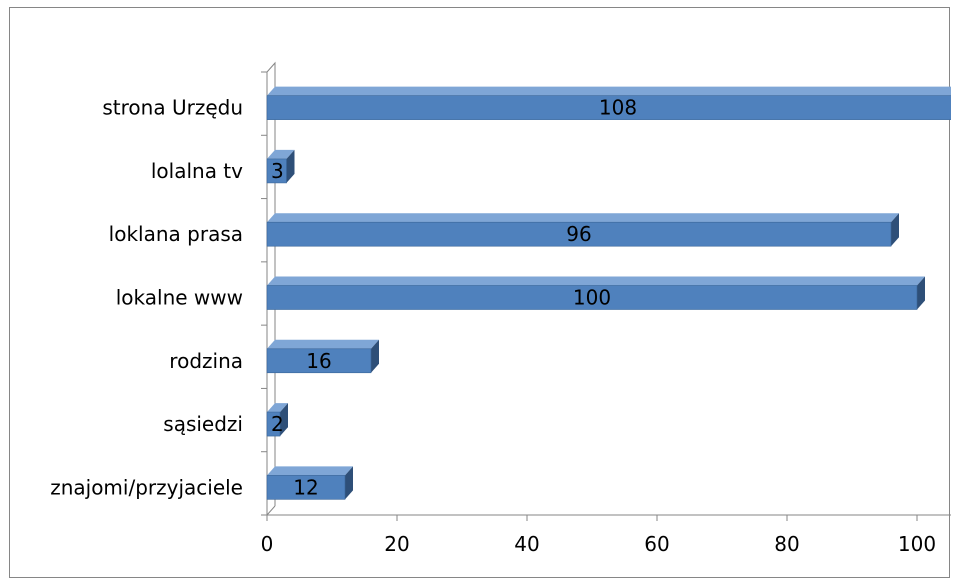 The height and width of the screenshot is (580, 954). What do you see at coordinates (271, 510) in the screenshot?
I see `axis-depth-line` at bounding box center [271, 510].